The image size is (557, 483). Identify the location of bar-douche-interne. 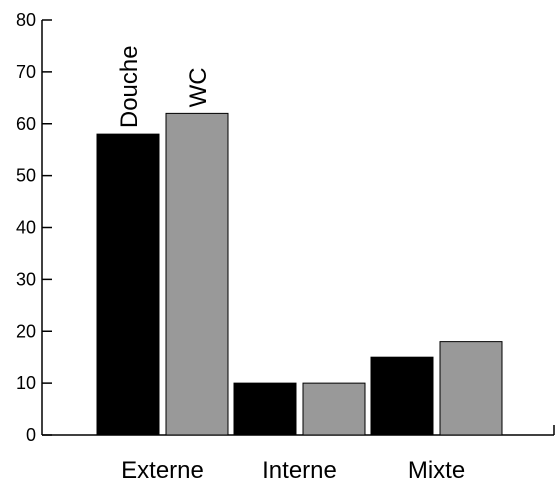
(265, 409).